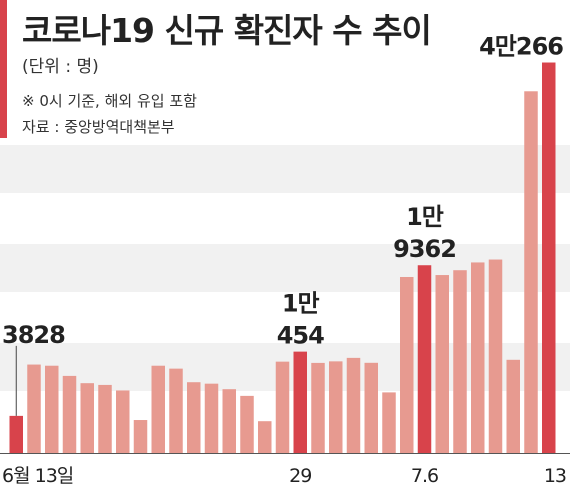  I want to click on x-tick-label: 6월 13일, so click(37, 476).